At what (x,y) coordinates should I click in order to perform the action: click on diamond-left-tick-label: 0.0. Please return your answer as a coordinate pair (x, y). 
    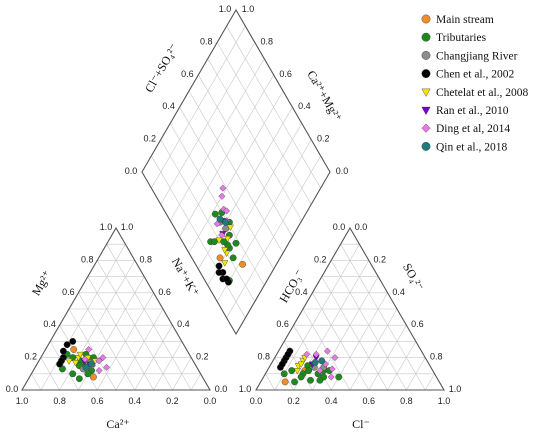
    Looking at the image, I should click on (131, 171).